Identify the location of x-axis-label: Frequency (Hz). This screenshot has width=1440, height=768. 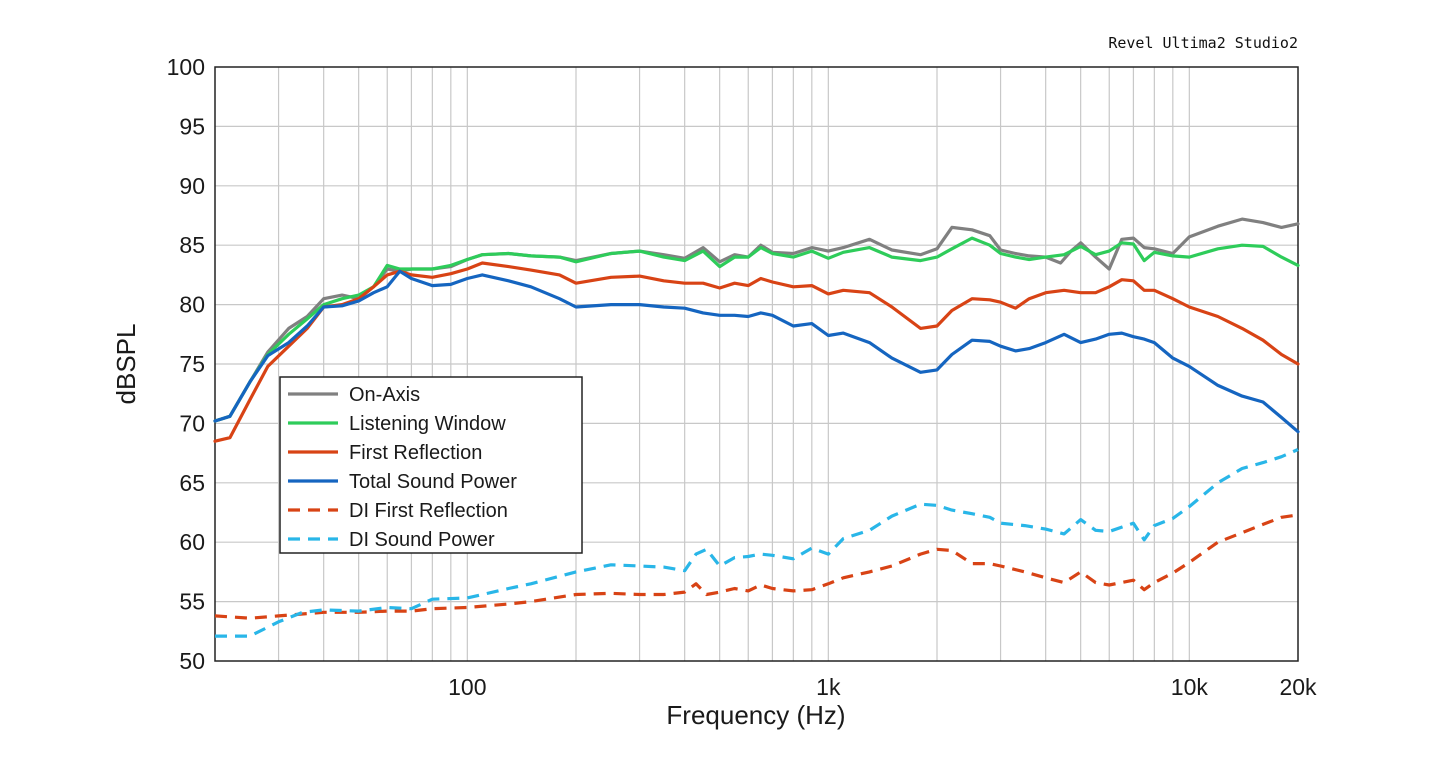
(755, 715).